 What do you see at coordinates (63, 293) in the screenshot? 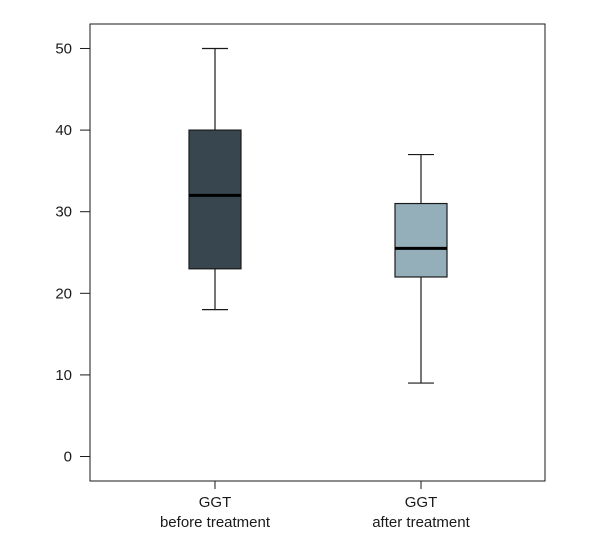
I see `y-tick-label: 20` at bounding box center [63, 293].